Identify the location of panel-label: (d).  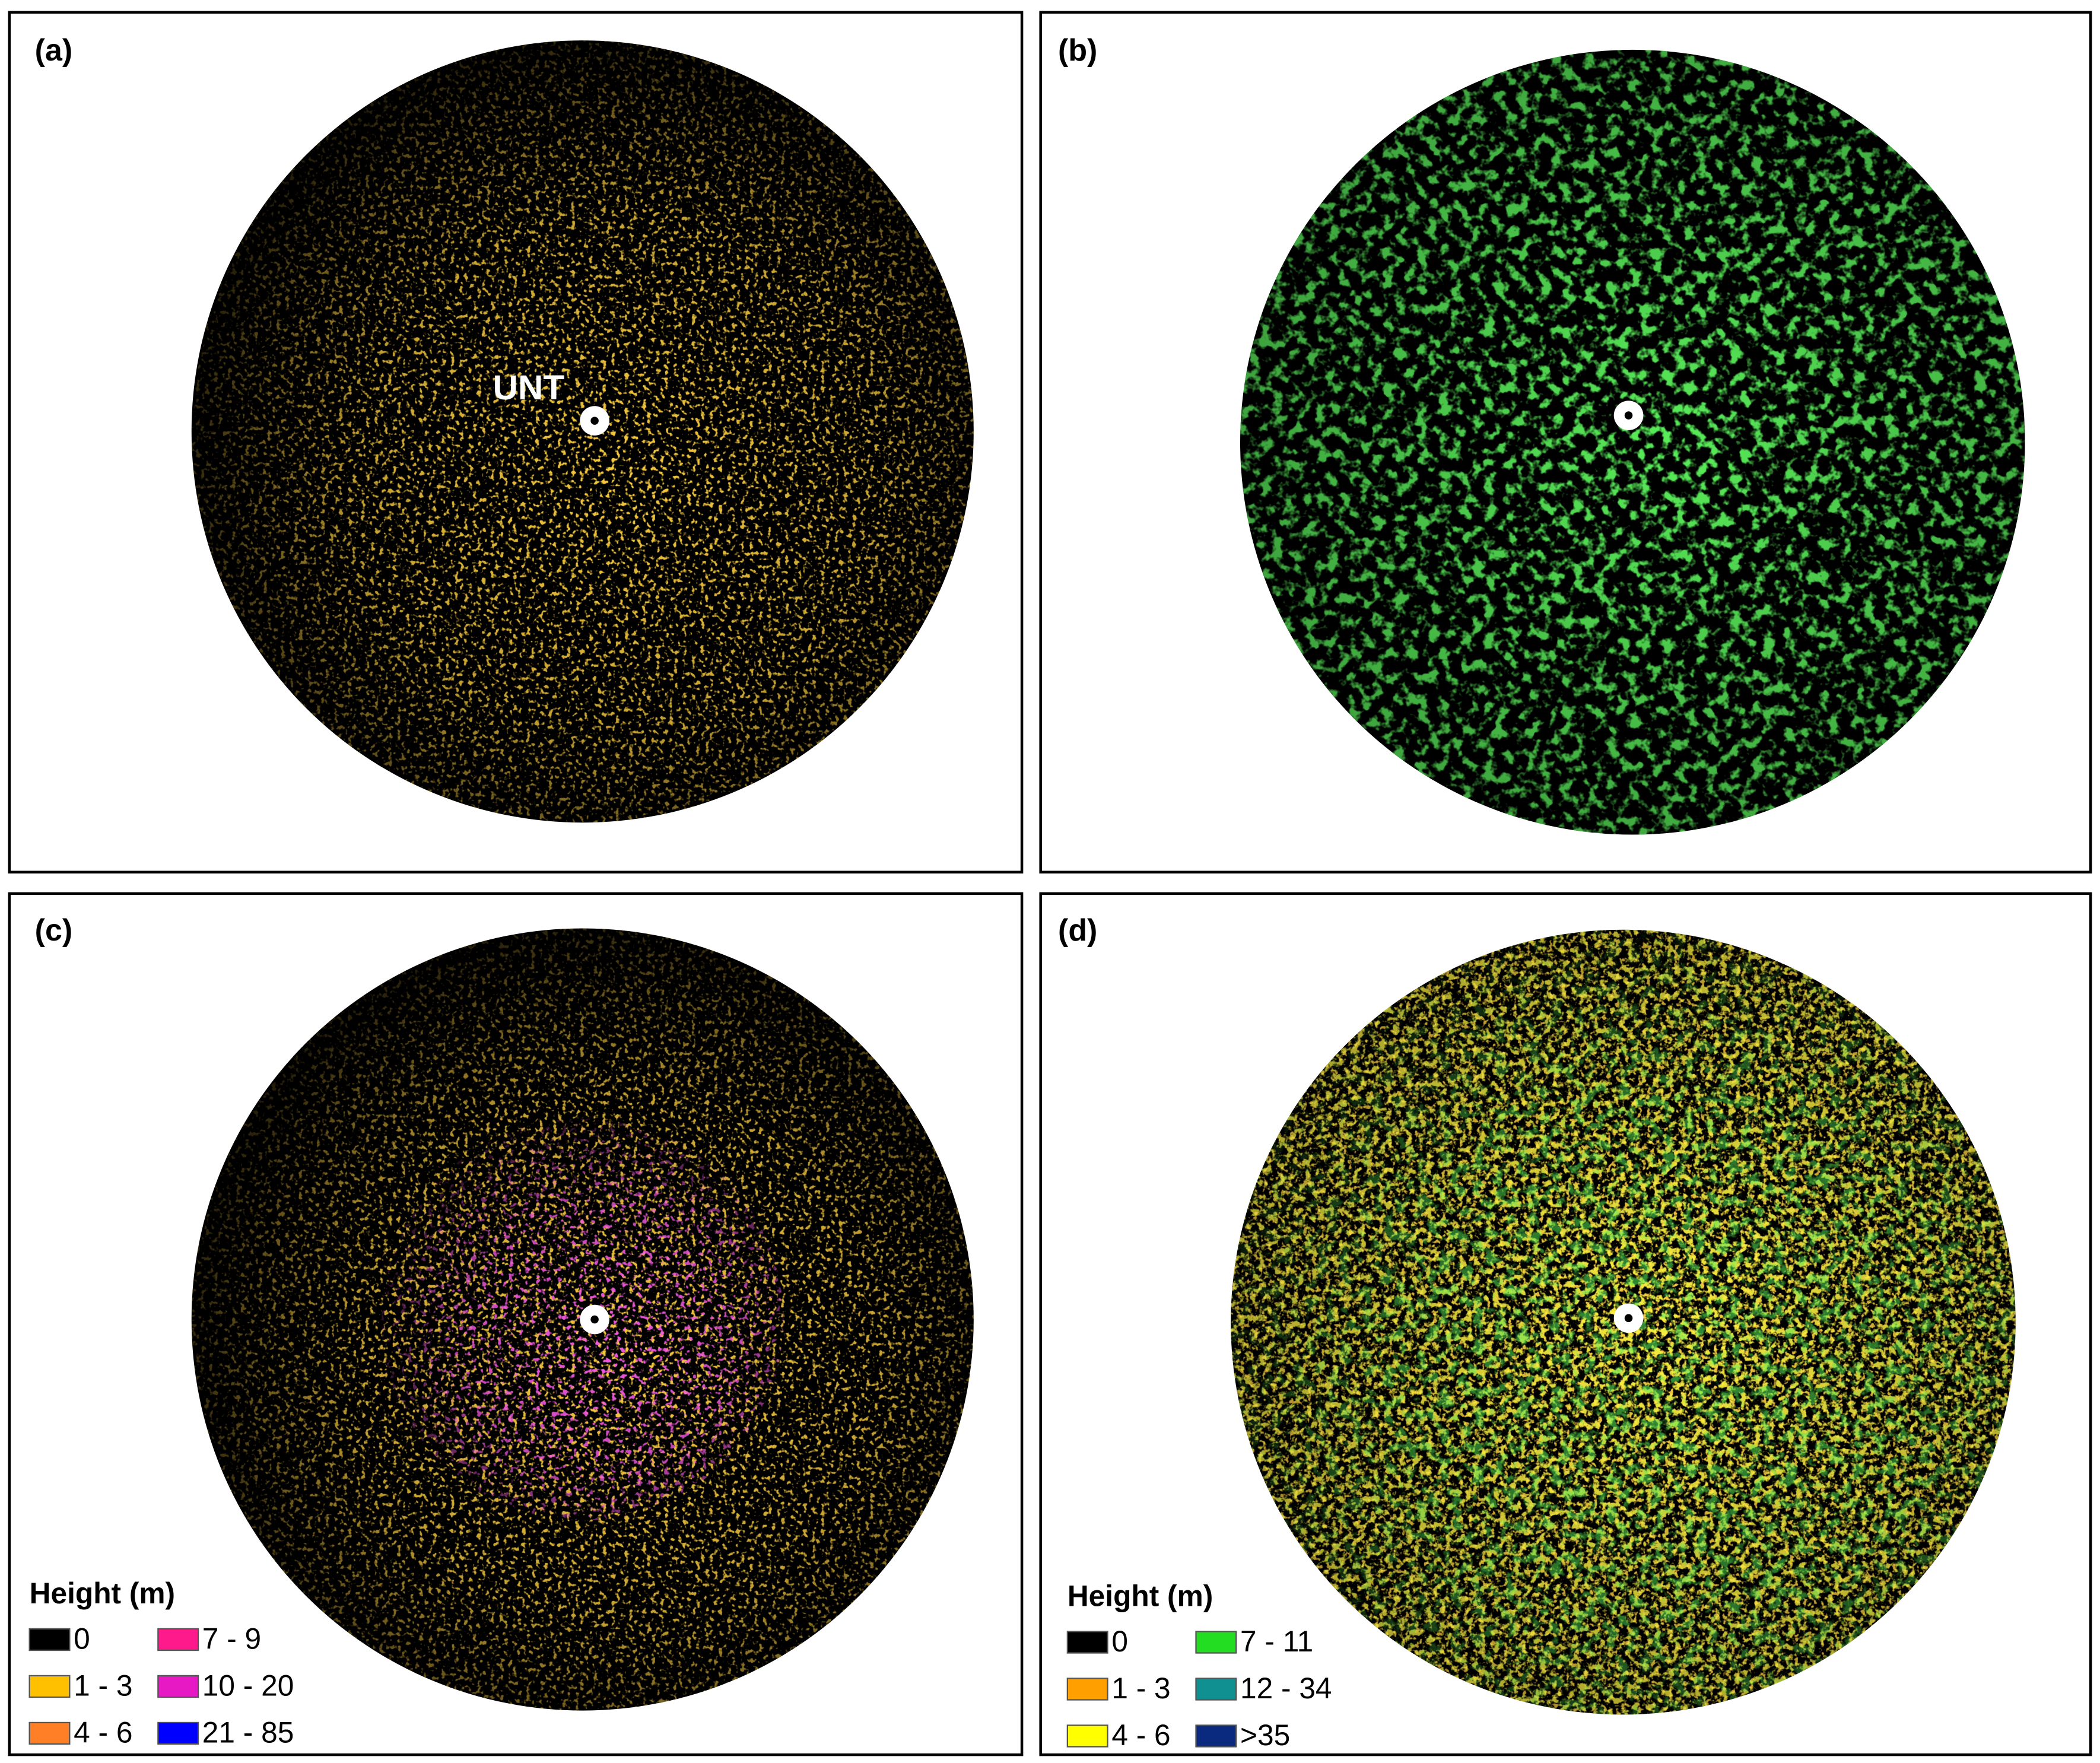
(1077, 930).